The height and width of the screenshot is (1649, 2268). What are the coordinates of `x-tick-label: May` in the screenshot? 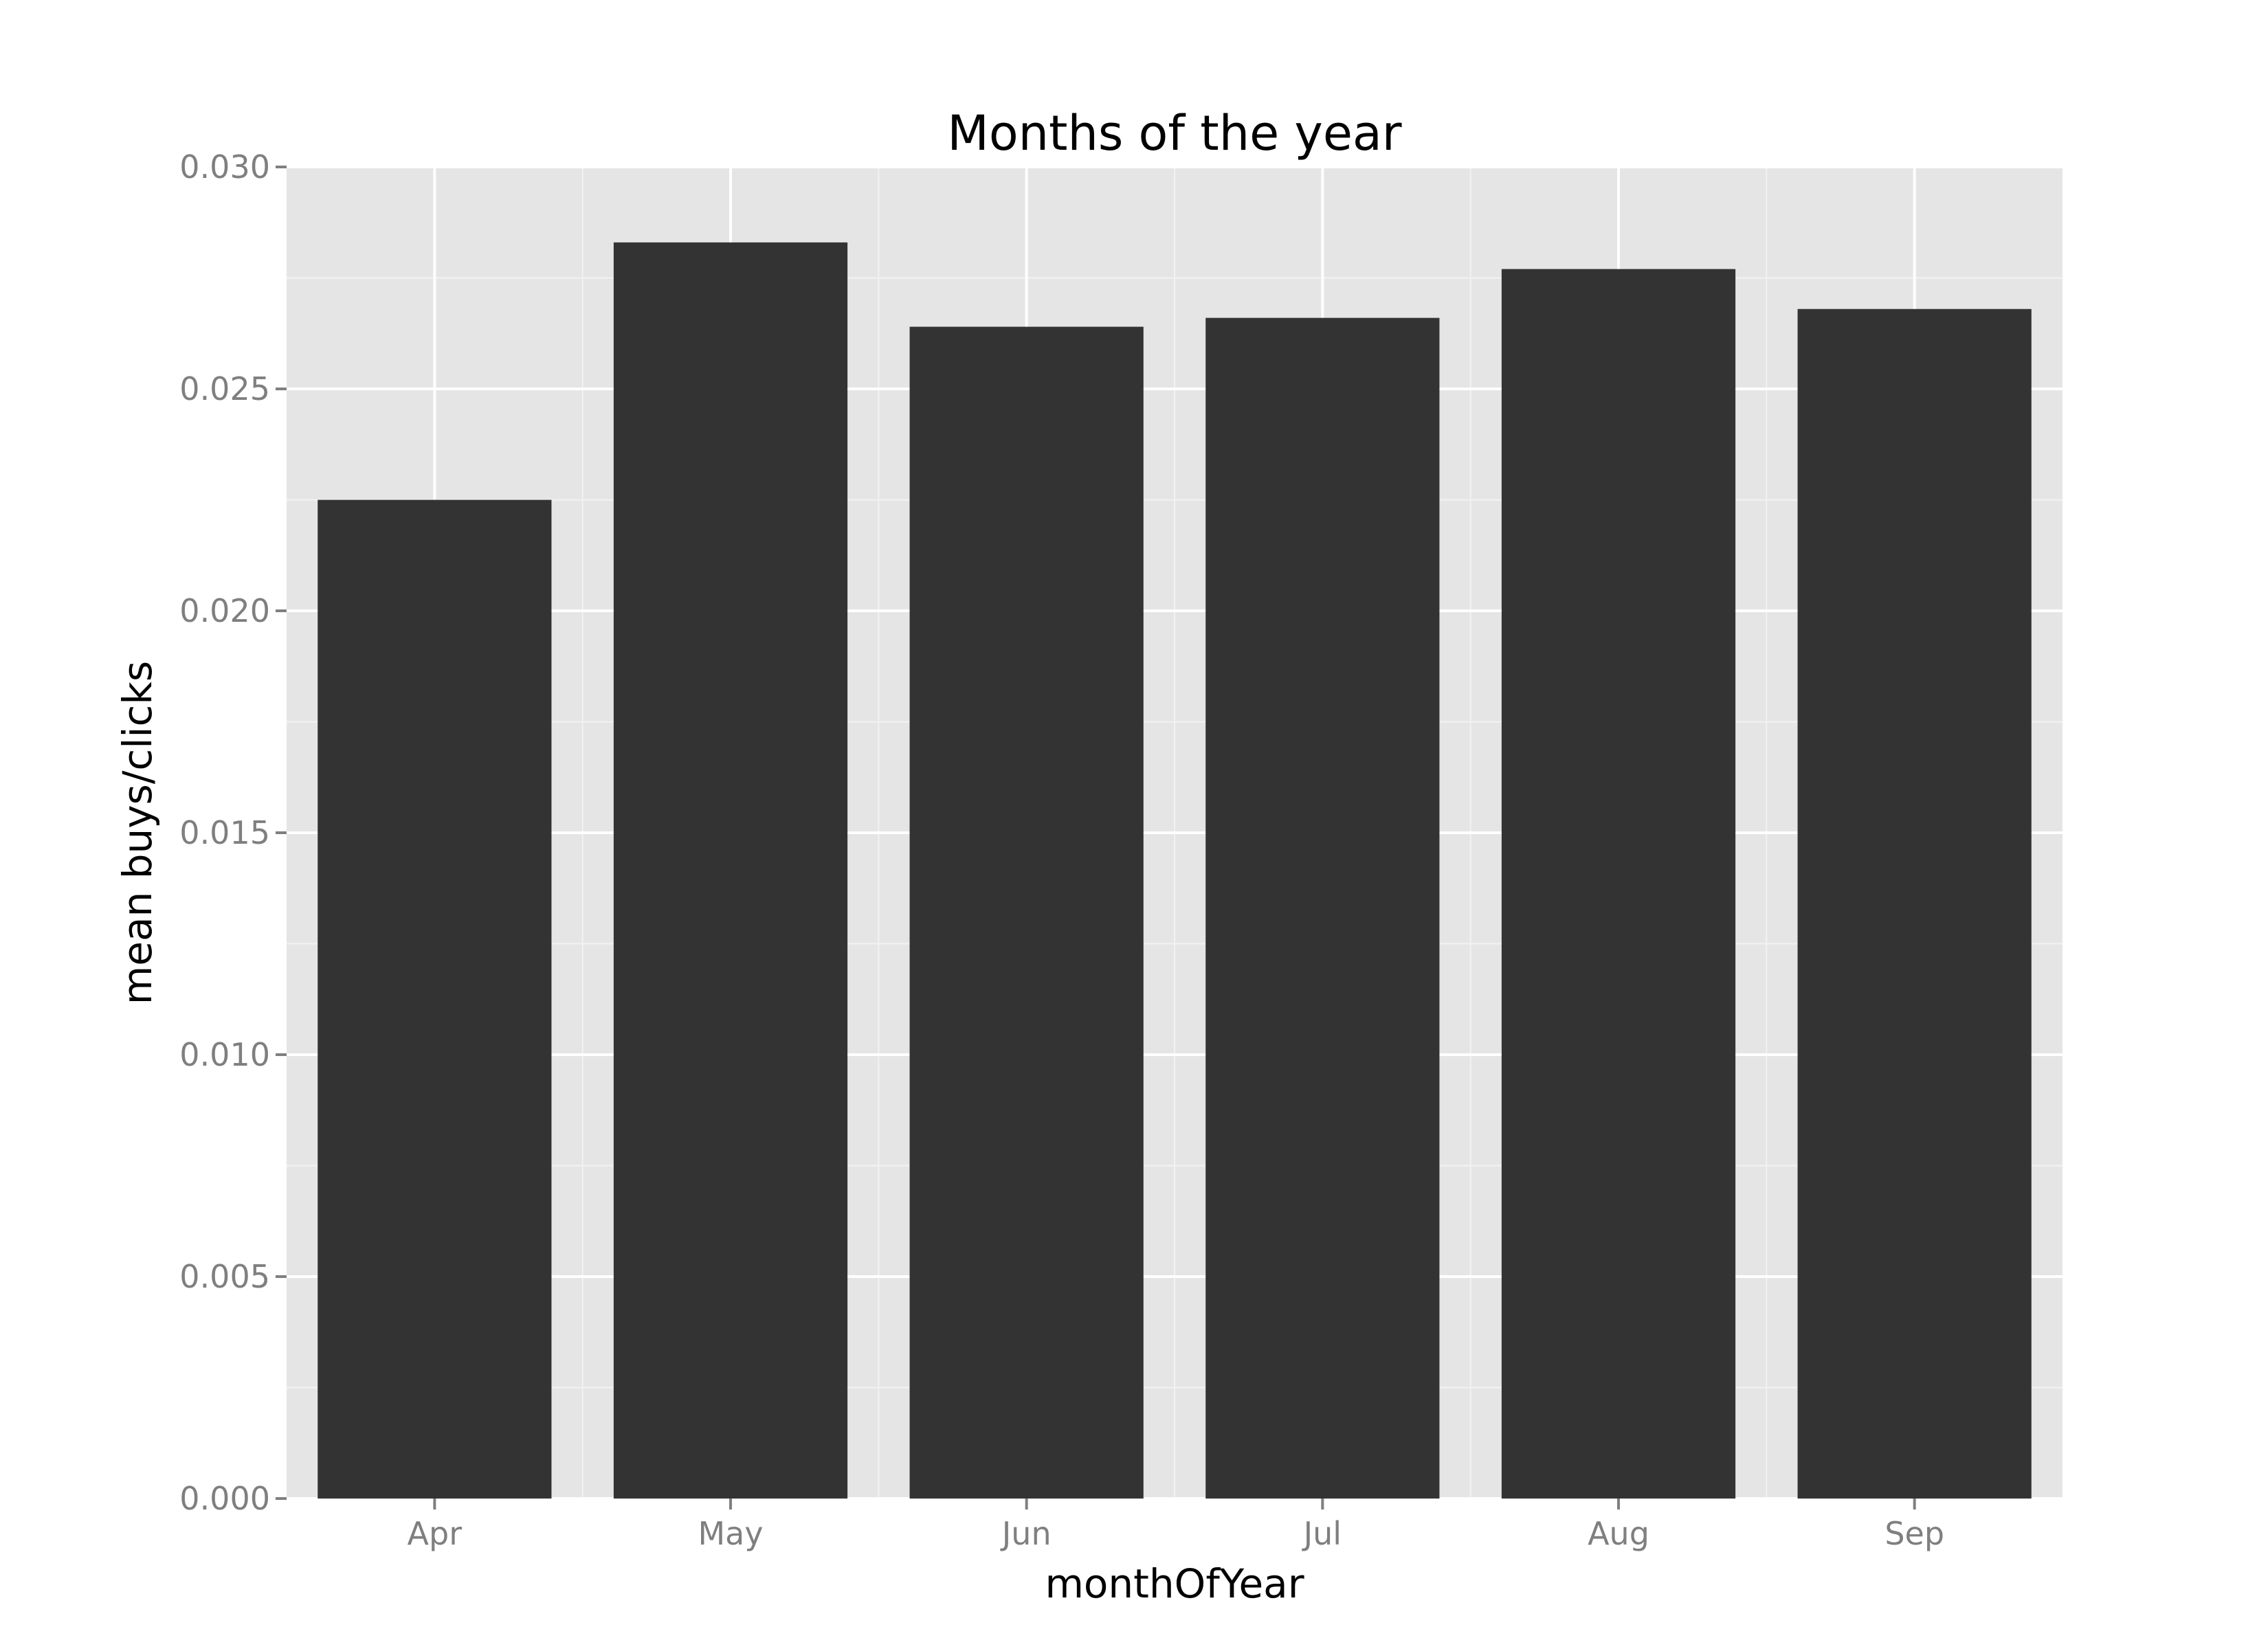 It's located at (731, 1533).